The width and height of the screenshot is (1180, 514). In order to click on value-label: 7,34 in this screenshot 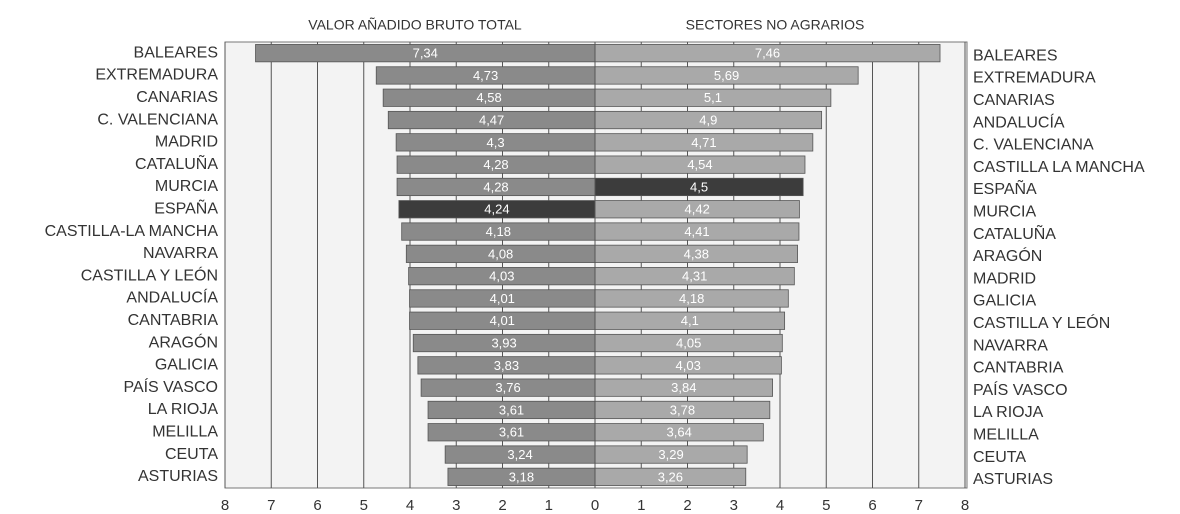, I will do `click(425, 53)`.